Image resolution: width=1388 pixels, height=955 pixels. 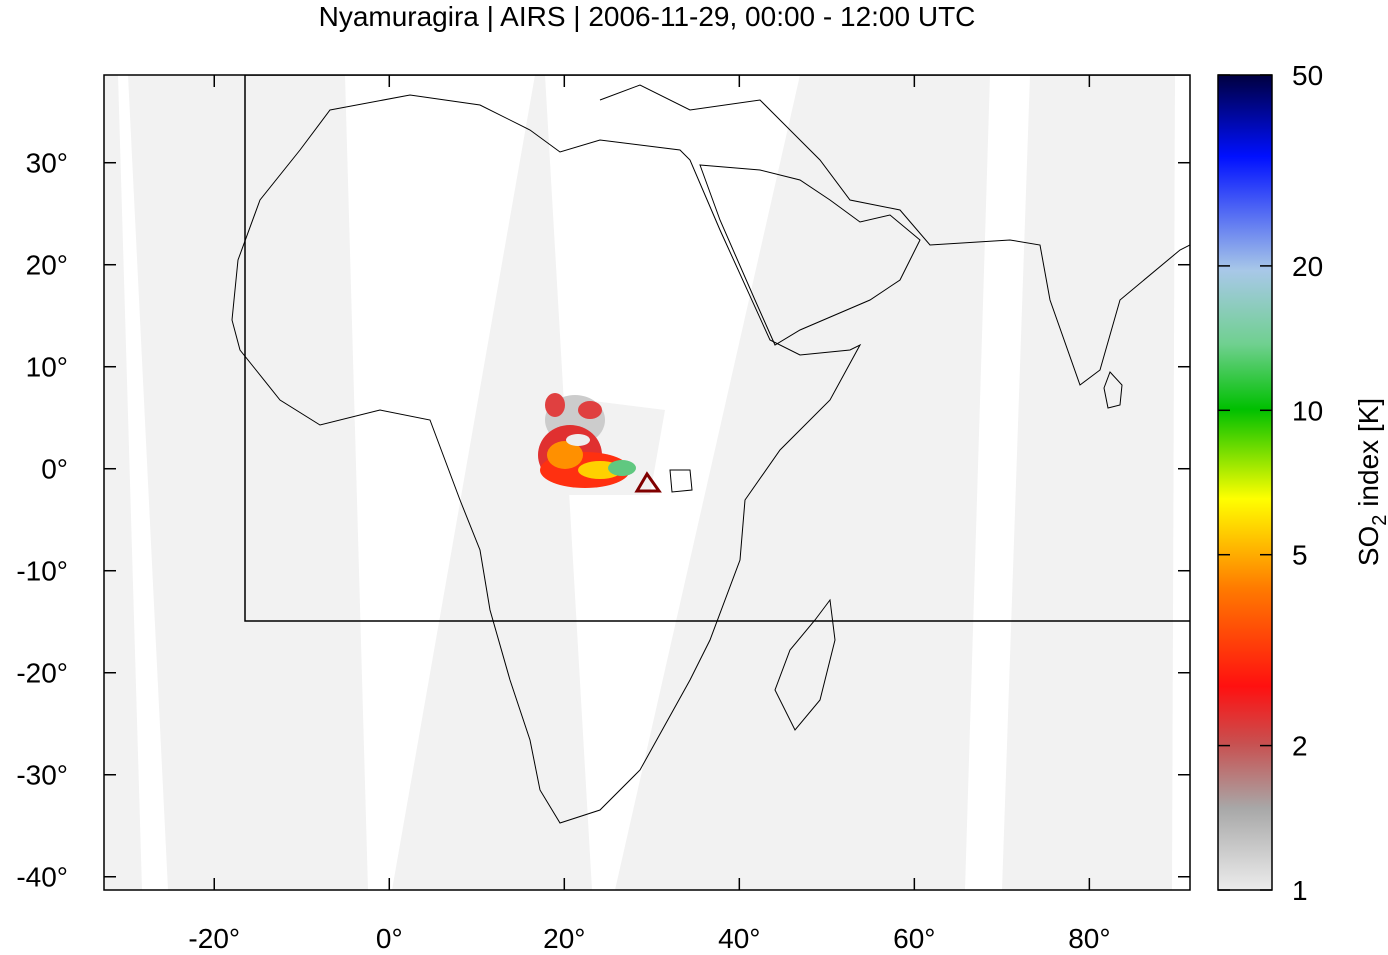 I want to click on lat-tick-label: 10°, so click(x=47, y=367).